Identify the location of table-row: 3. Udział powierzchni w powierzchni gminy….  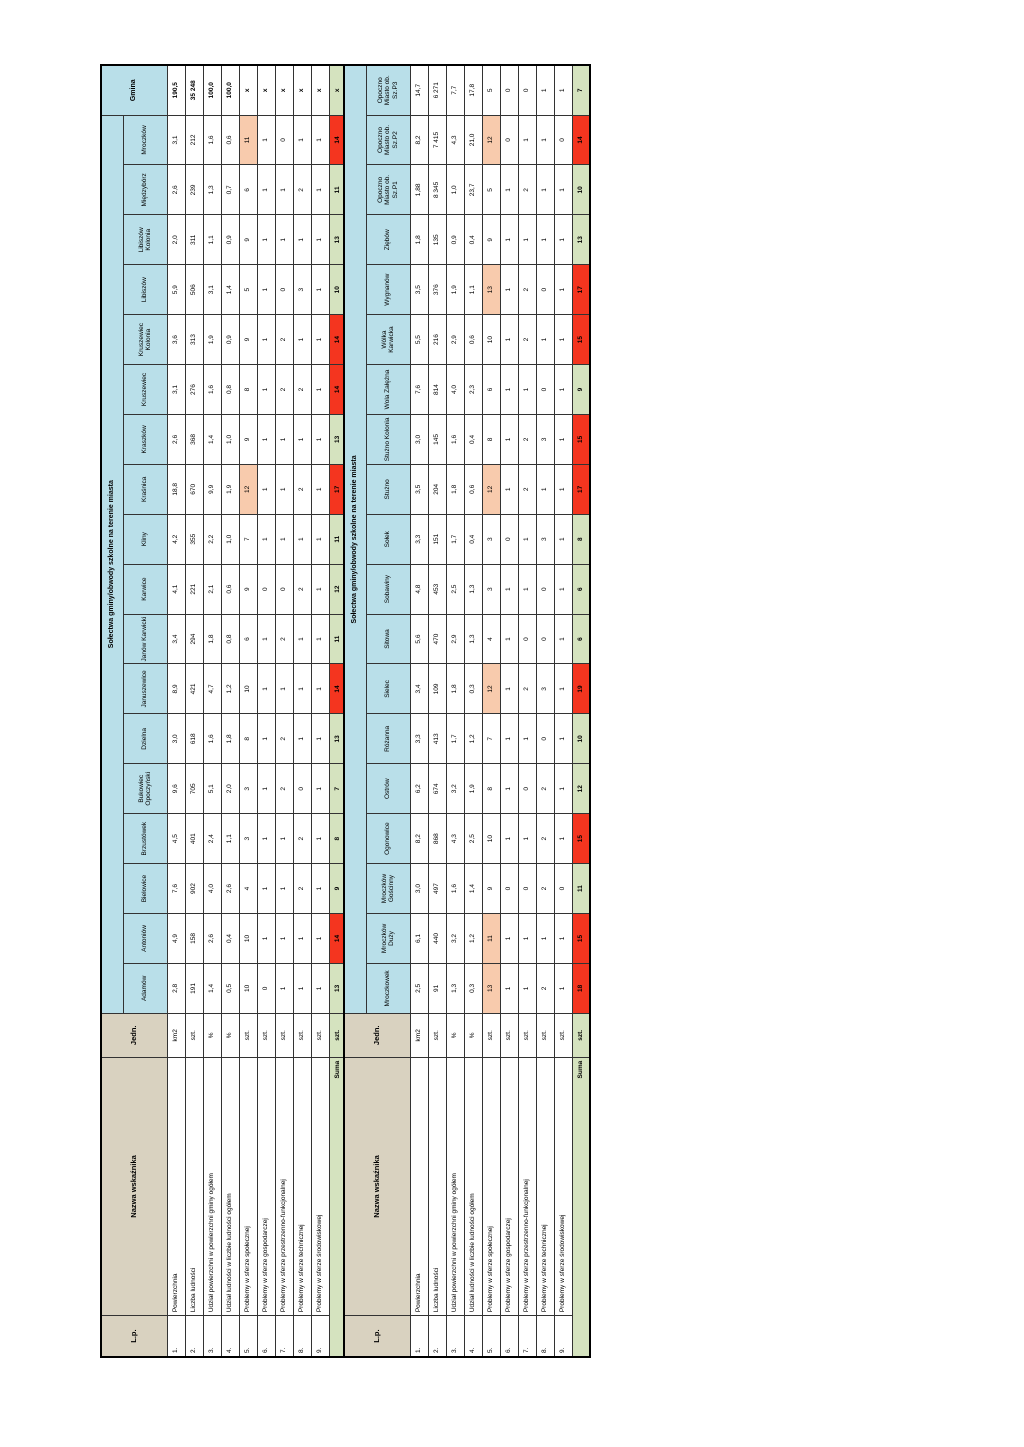
(212, 711).